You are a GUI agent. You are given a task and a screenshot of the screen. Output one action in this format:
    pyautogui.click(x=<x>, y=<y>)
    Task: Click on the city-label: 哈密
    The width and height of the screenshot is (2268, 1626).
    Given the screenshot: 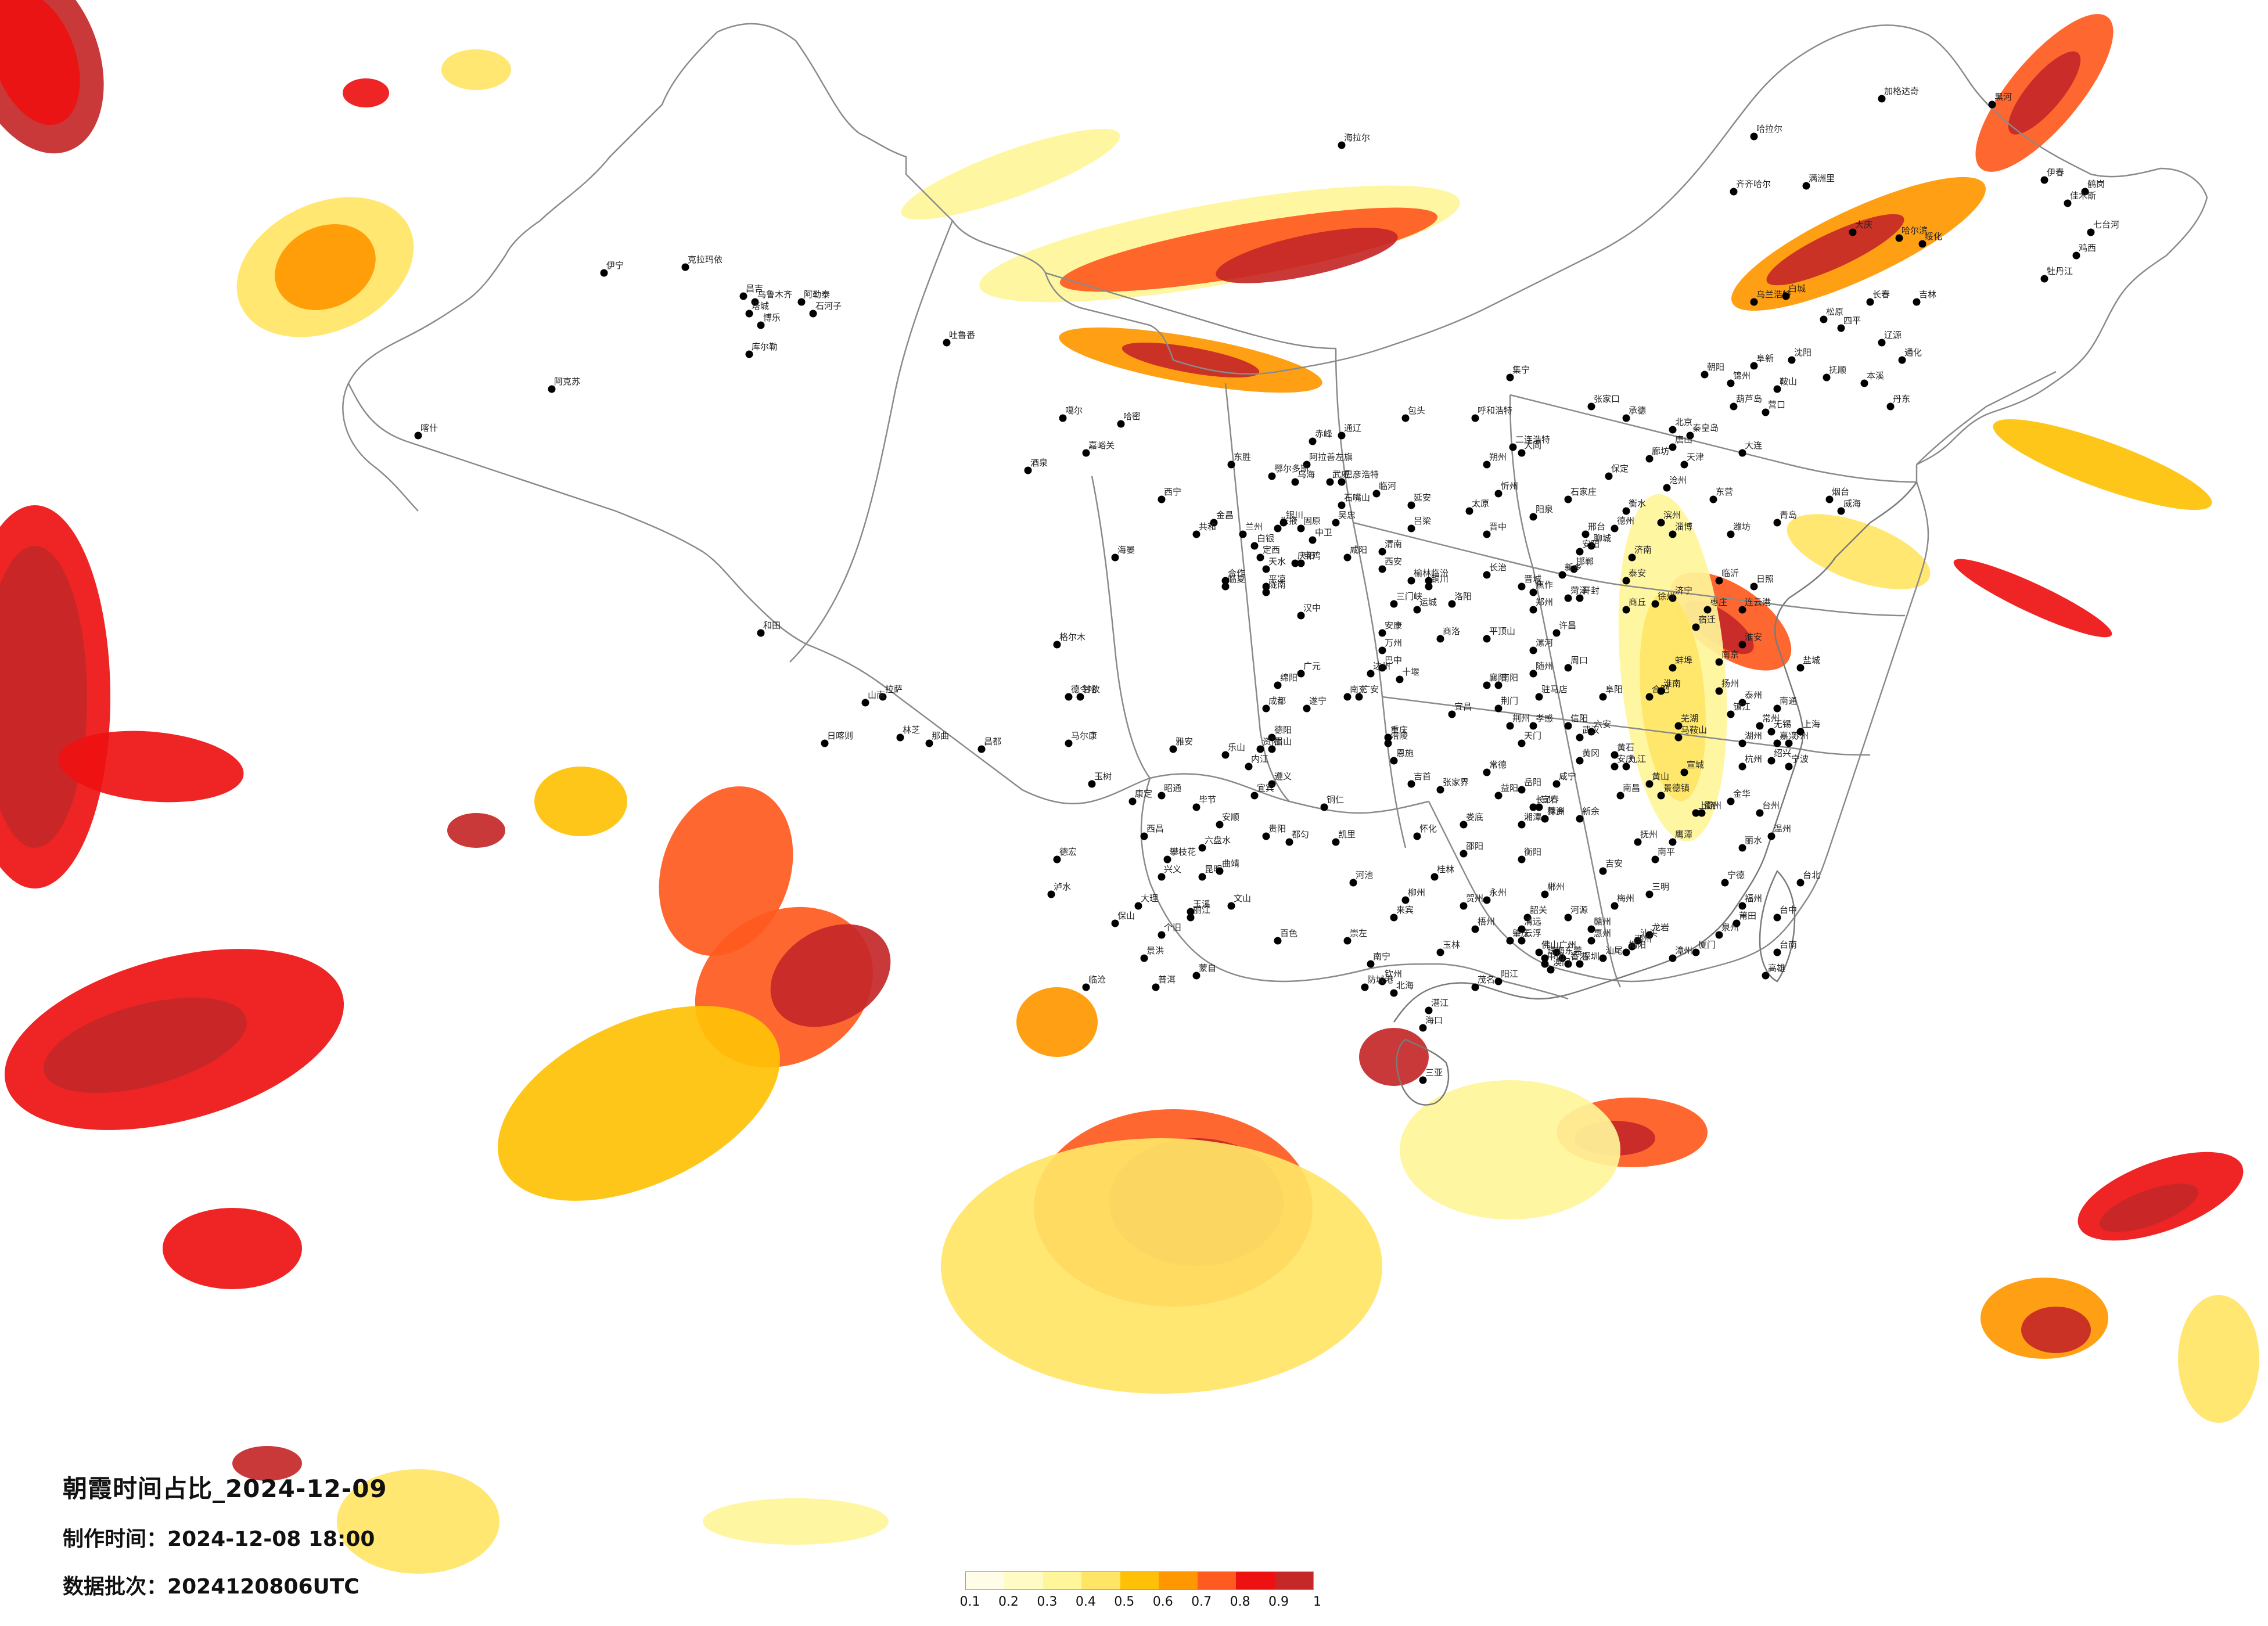 What is the action you would take?
    pyautogui.click(x=1132, y=416)
    